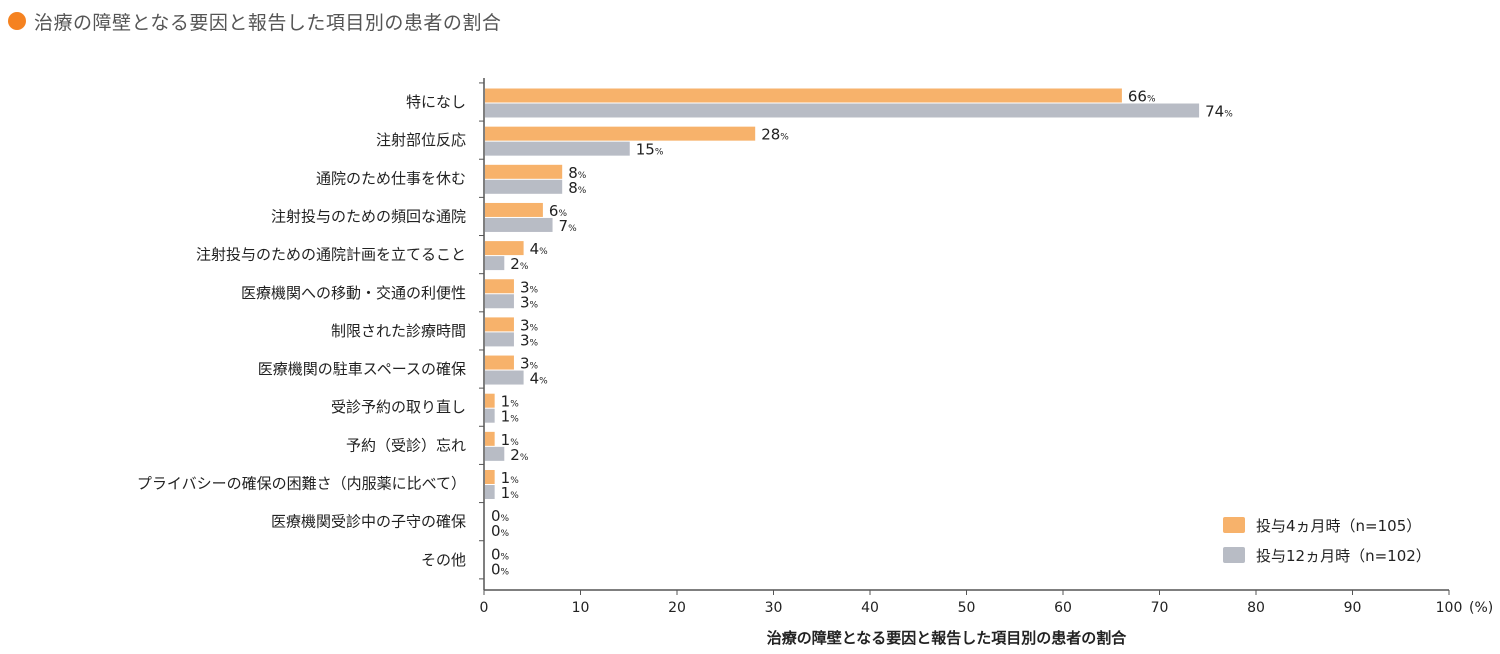 The width and height of the screenshot is (1500, 654). What do you see at coordinates (331, 255) in the screenshot?
I see `category-label: 注射投与のための通院計画を立てること` at bounding box center [331, 255].